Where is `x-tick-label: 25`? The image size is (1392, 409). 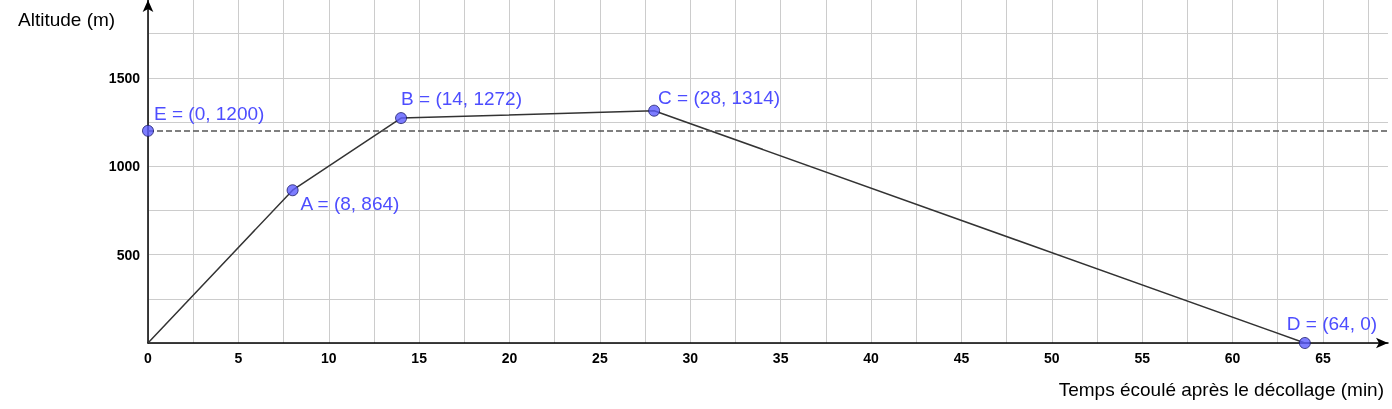
x-tick-label: 25 is located at coordinates (600, 358).